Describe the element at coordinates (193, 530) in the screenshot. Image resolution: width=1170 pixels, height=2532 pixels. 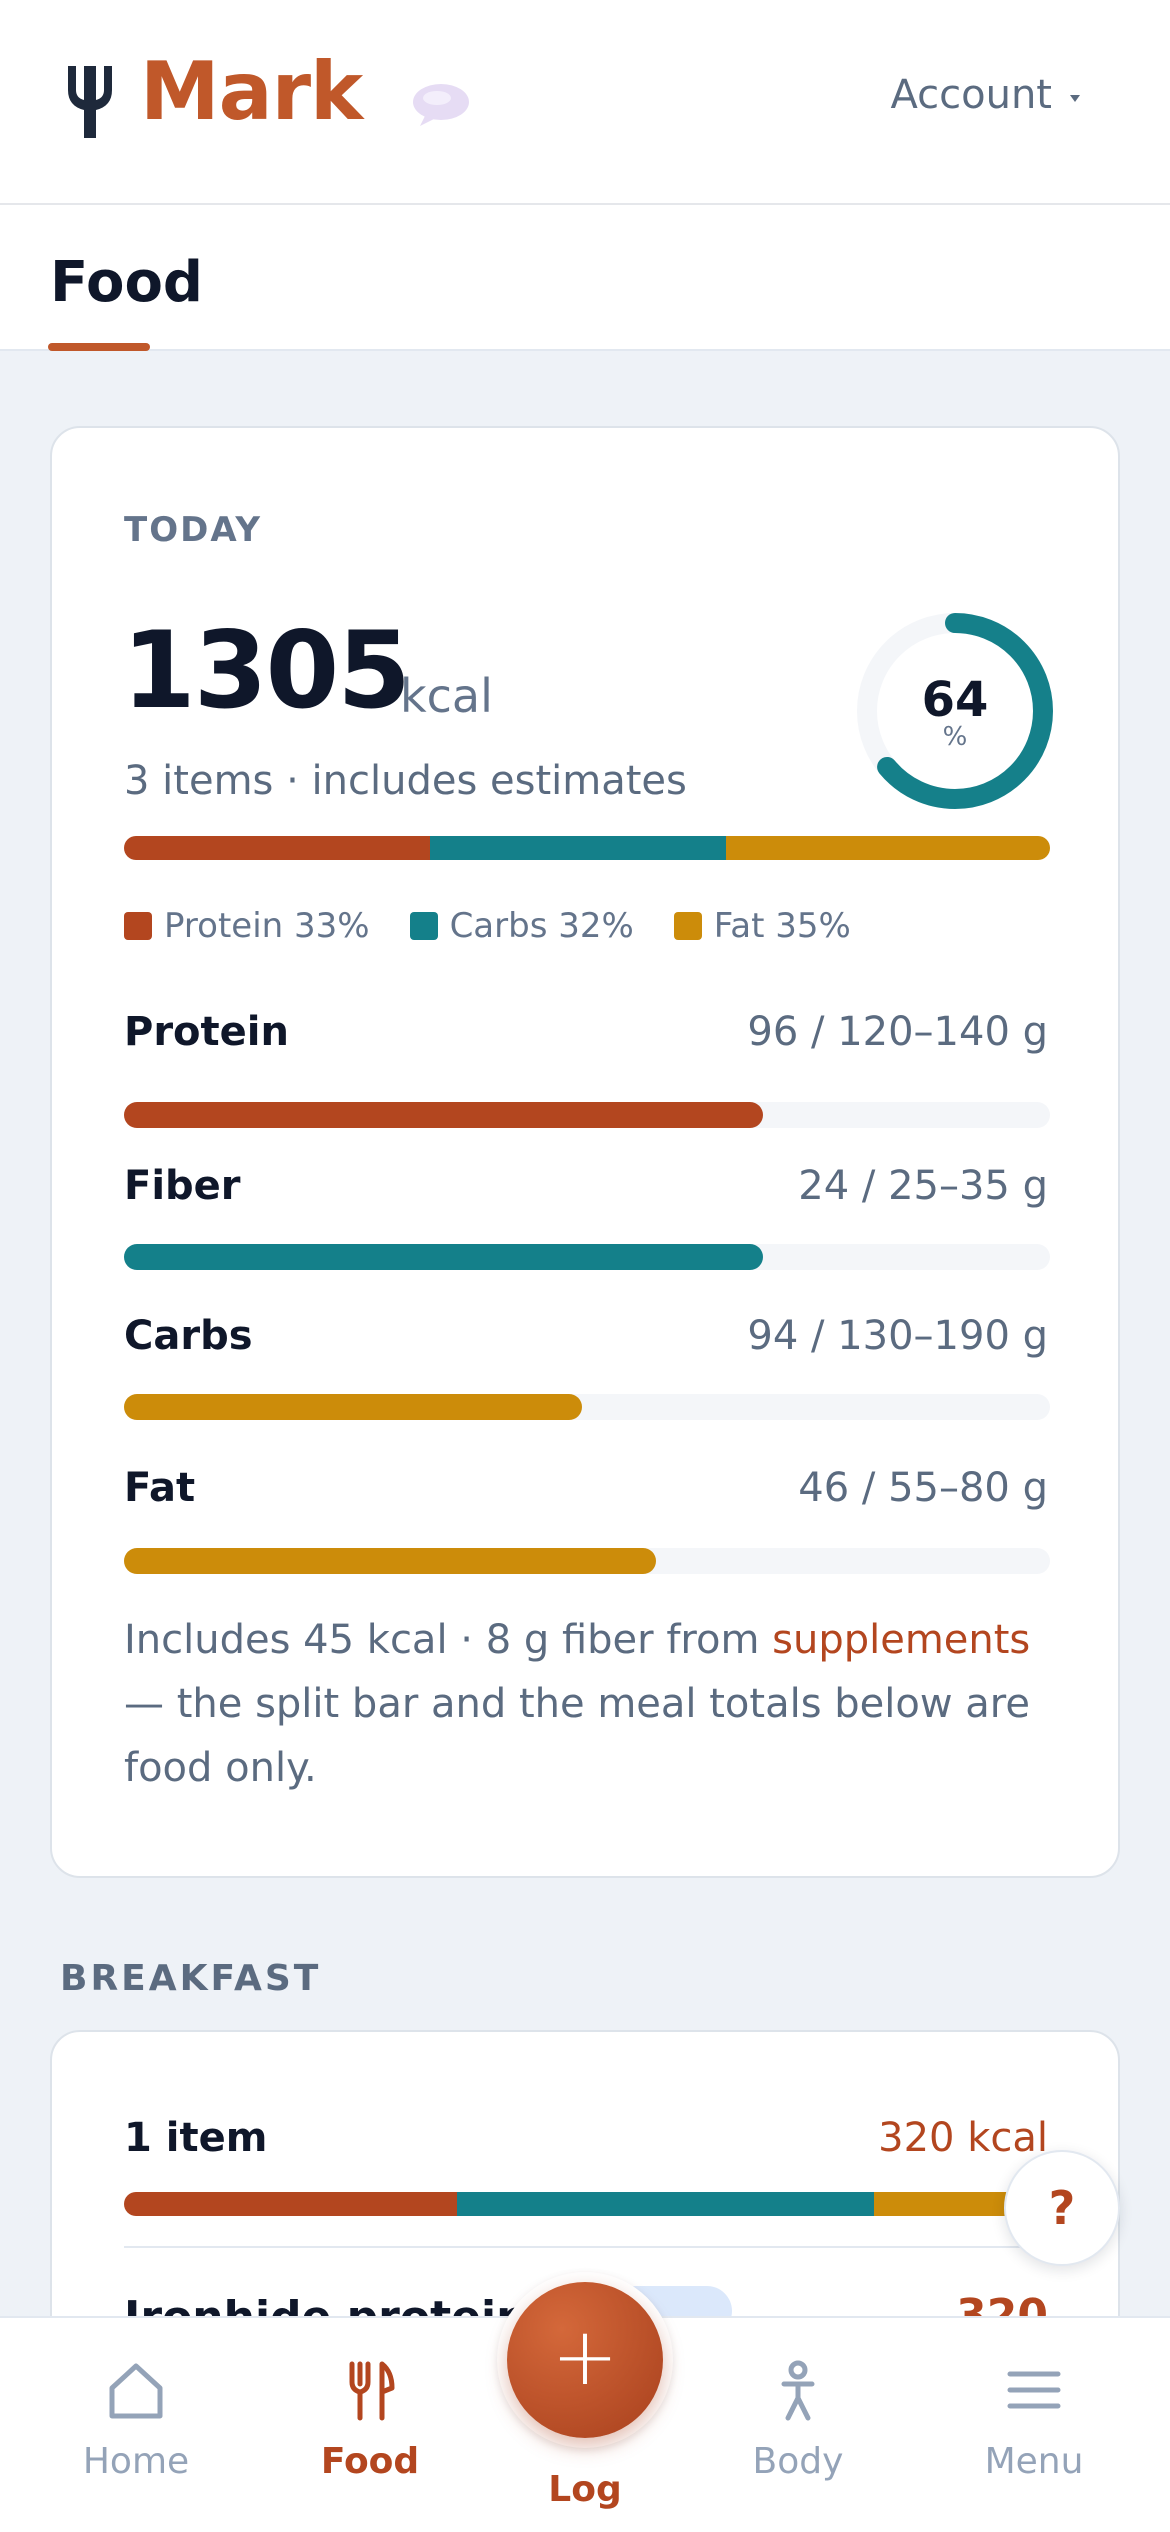
I see `today-label: TODAY` at that location.